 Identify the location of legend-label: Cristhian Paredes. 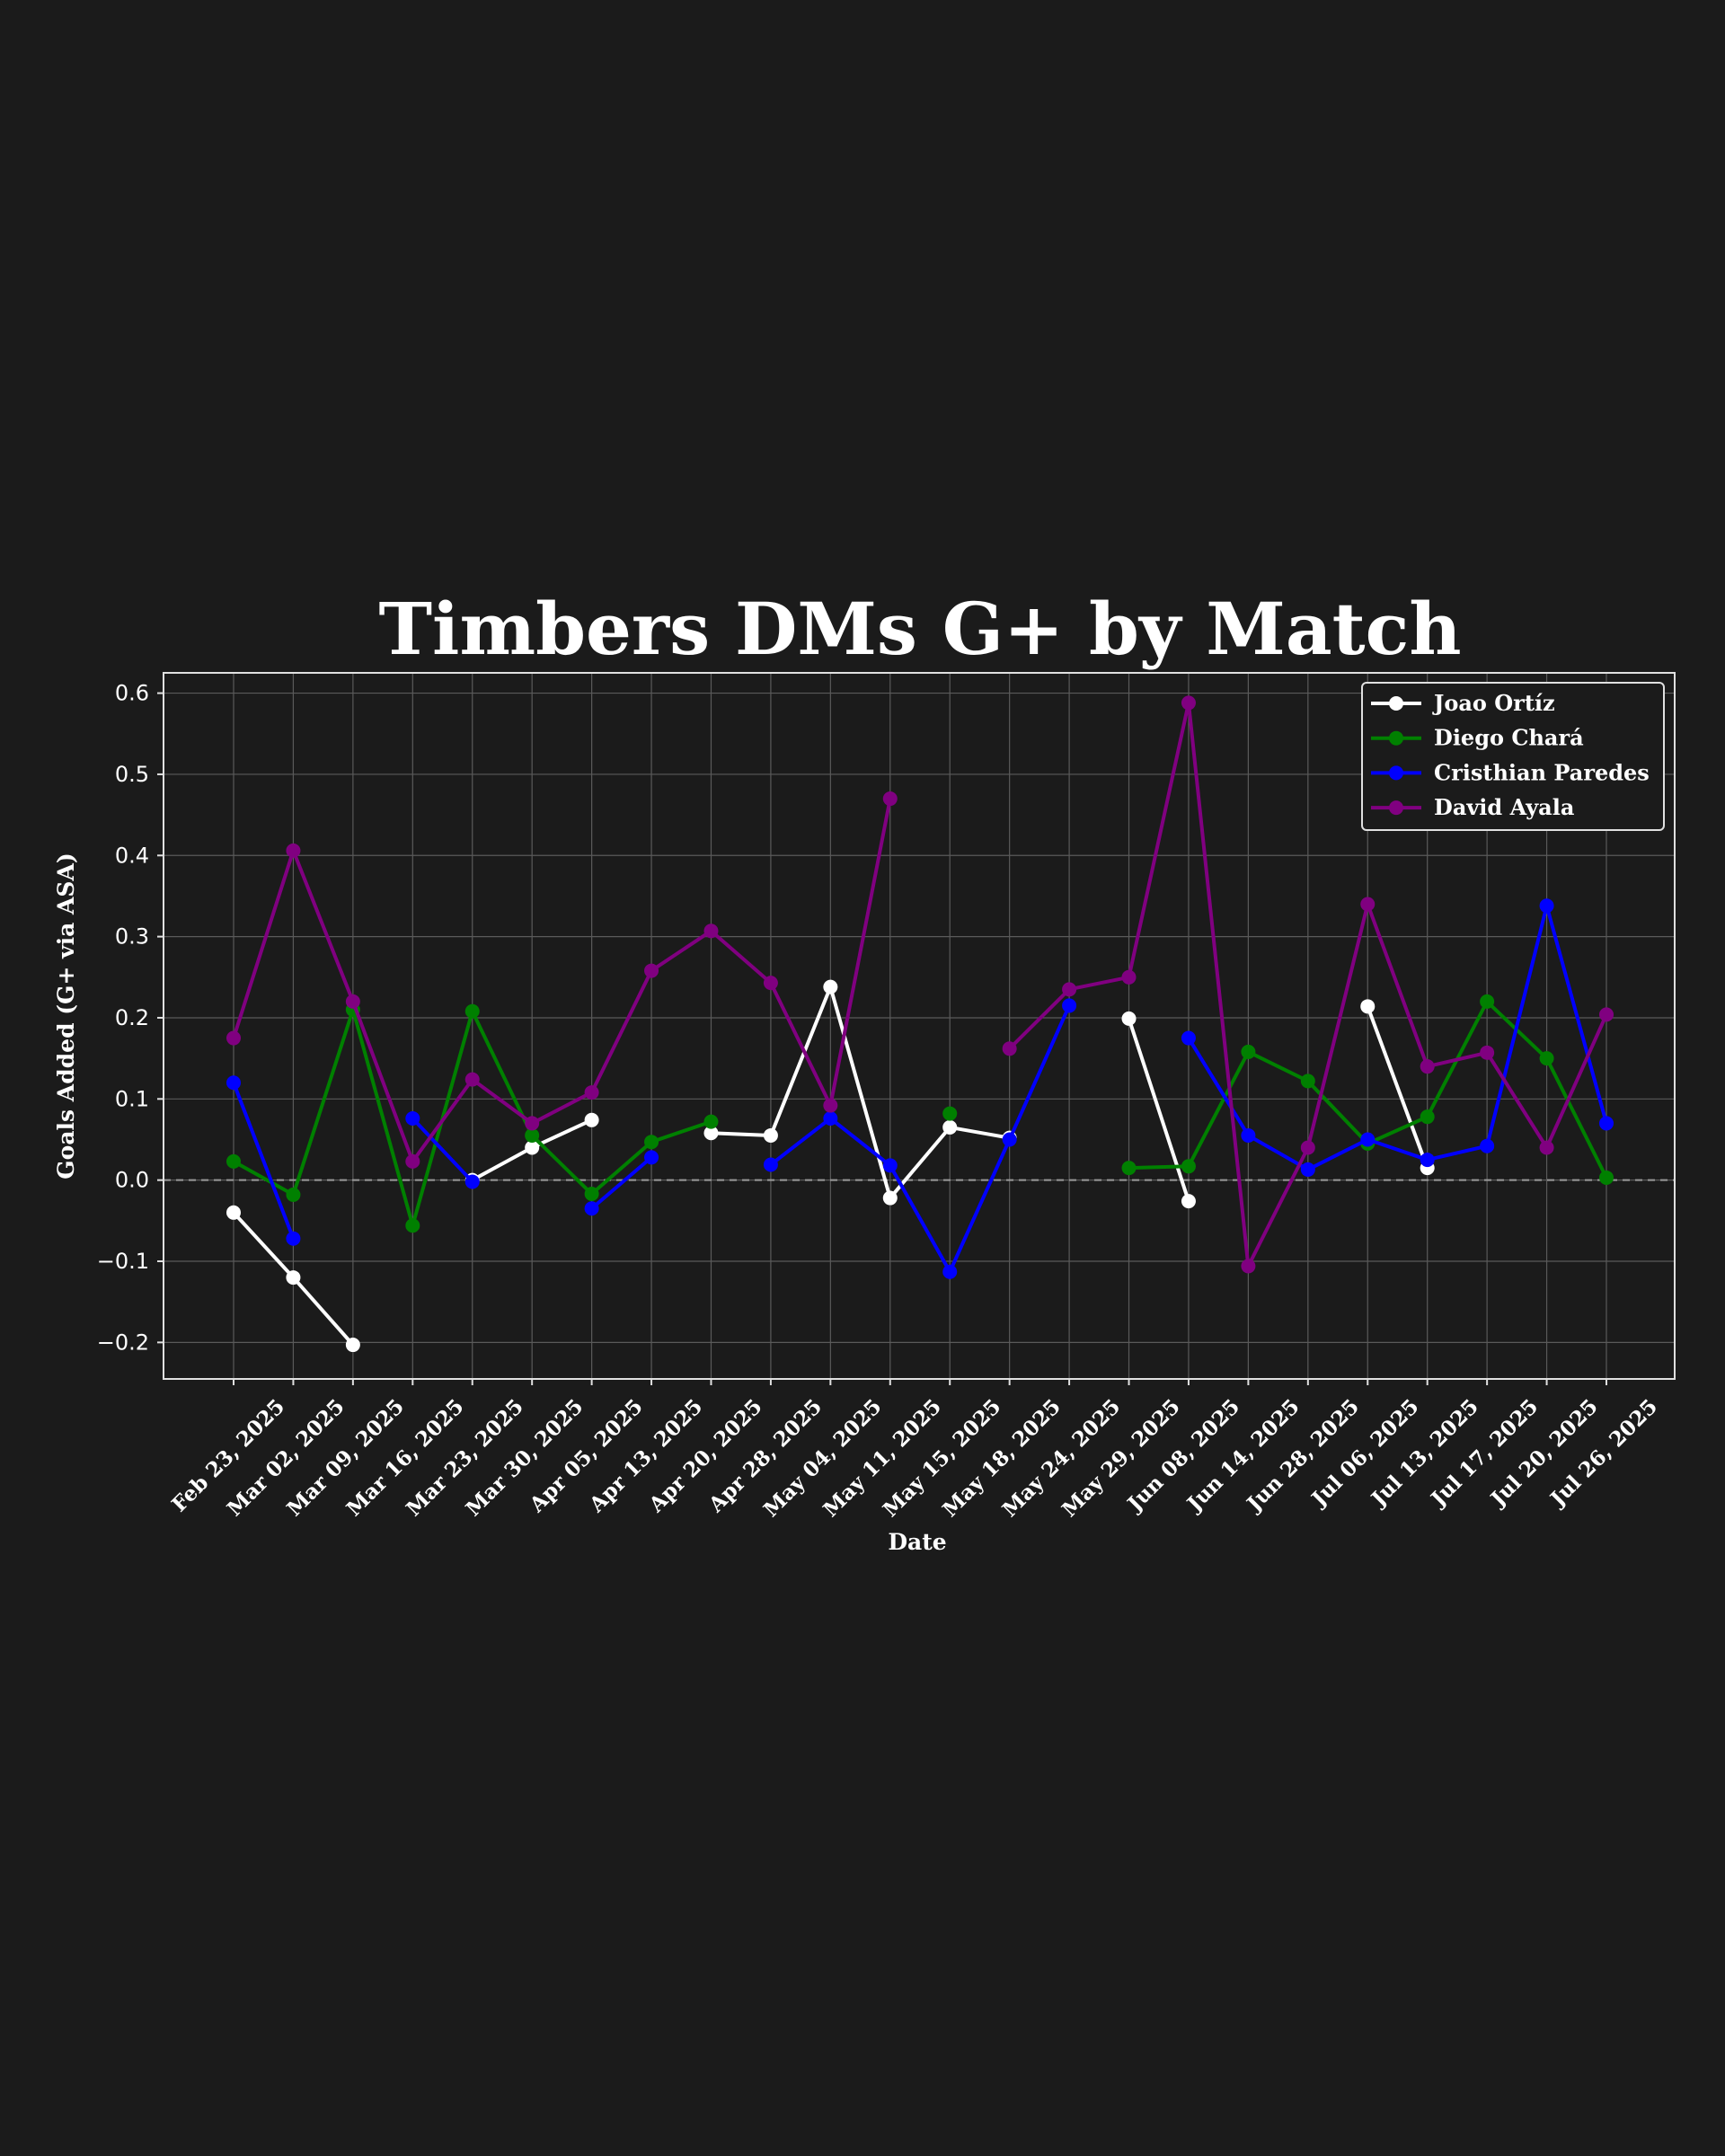
(1542, 772).